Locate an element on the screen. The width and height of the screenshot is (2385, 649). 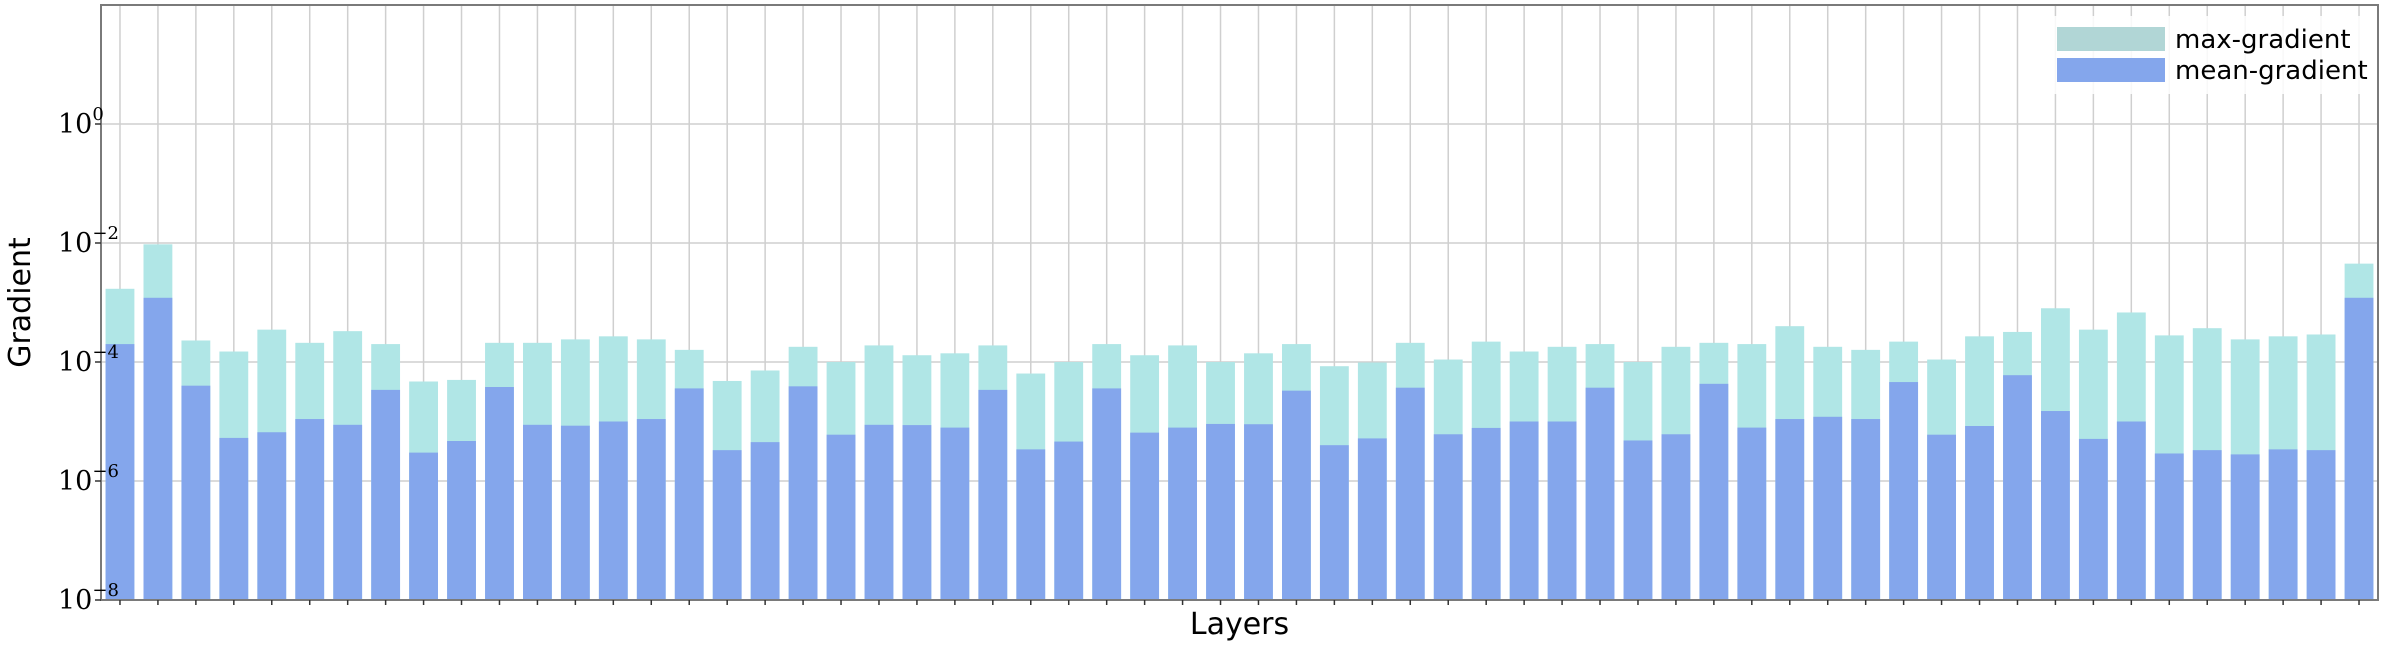
y-tick-exponent: −4 is located at coordinates (105, 352).